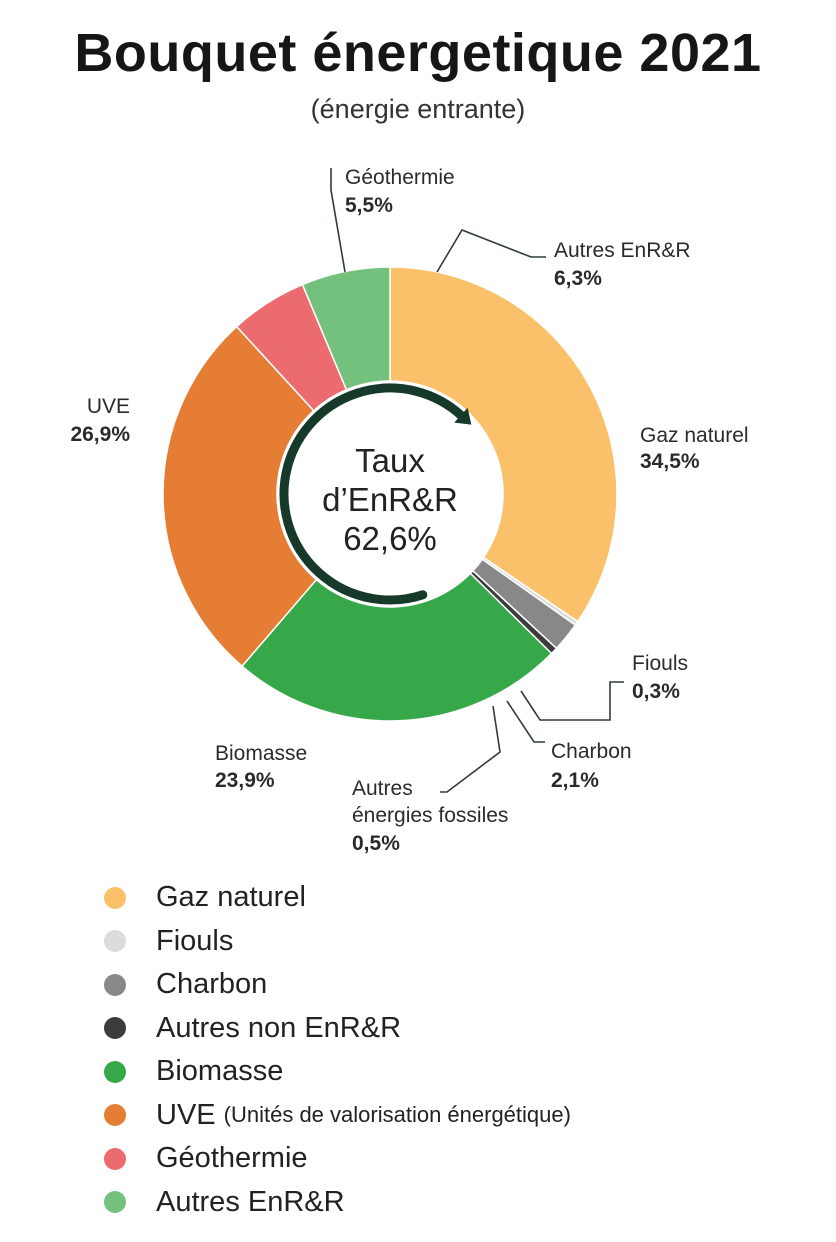  I want to click on leader-autres_enr, so click(491, 251).